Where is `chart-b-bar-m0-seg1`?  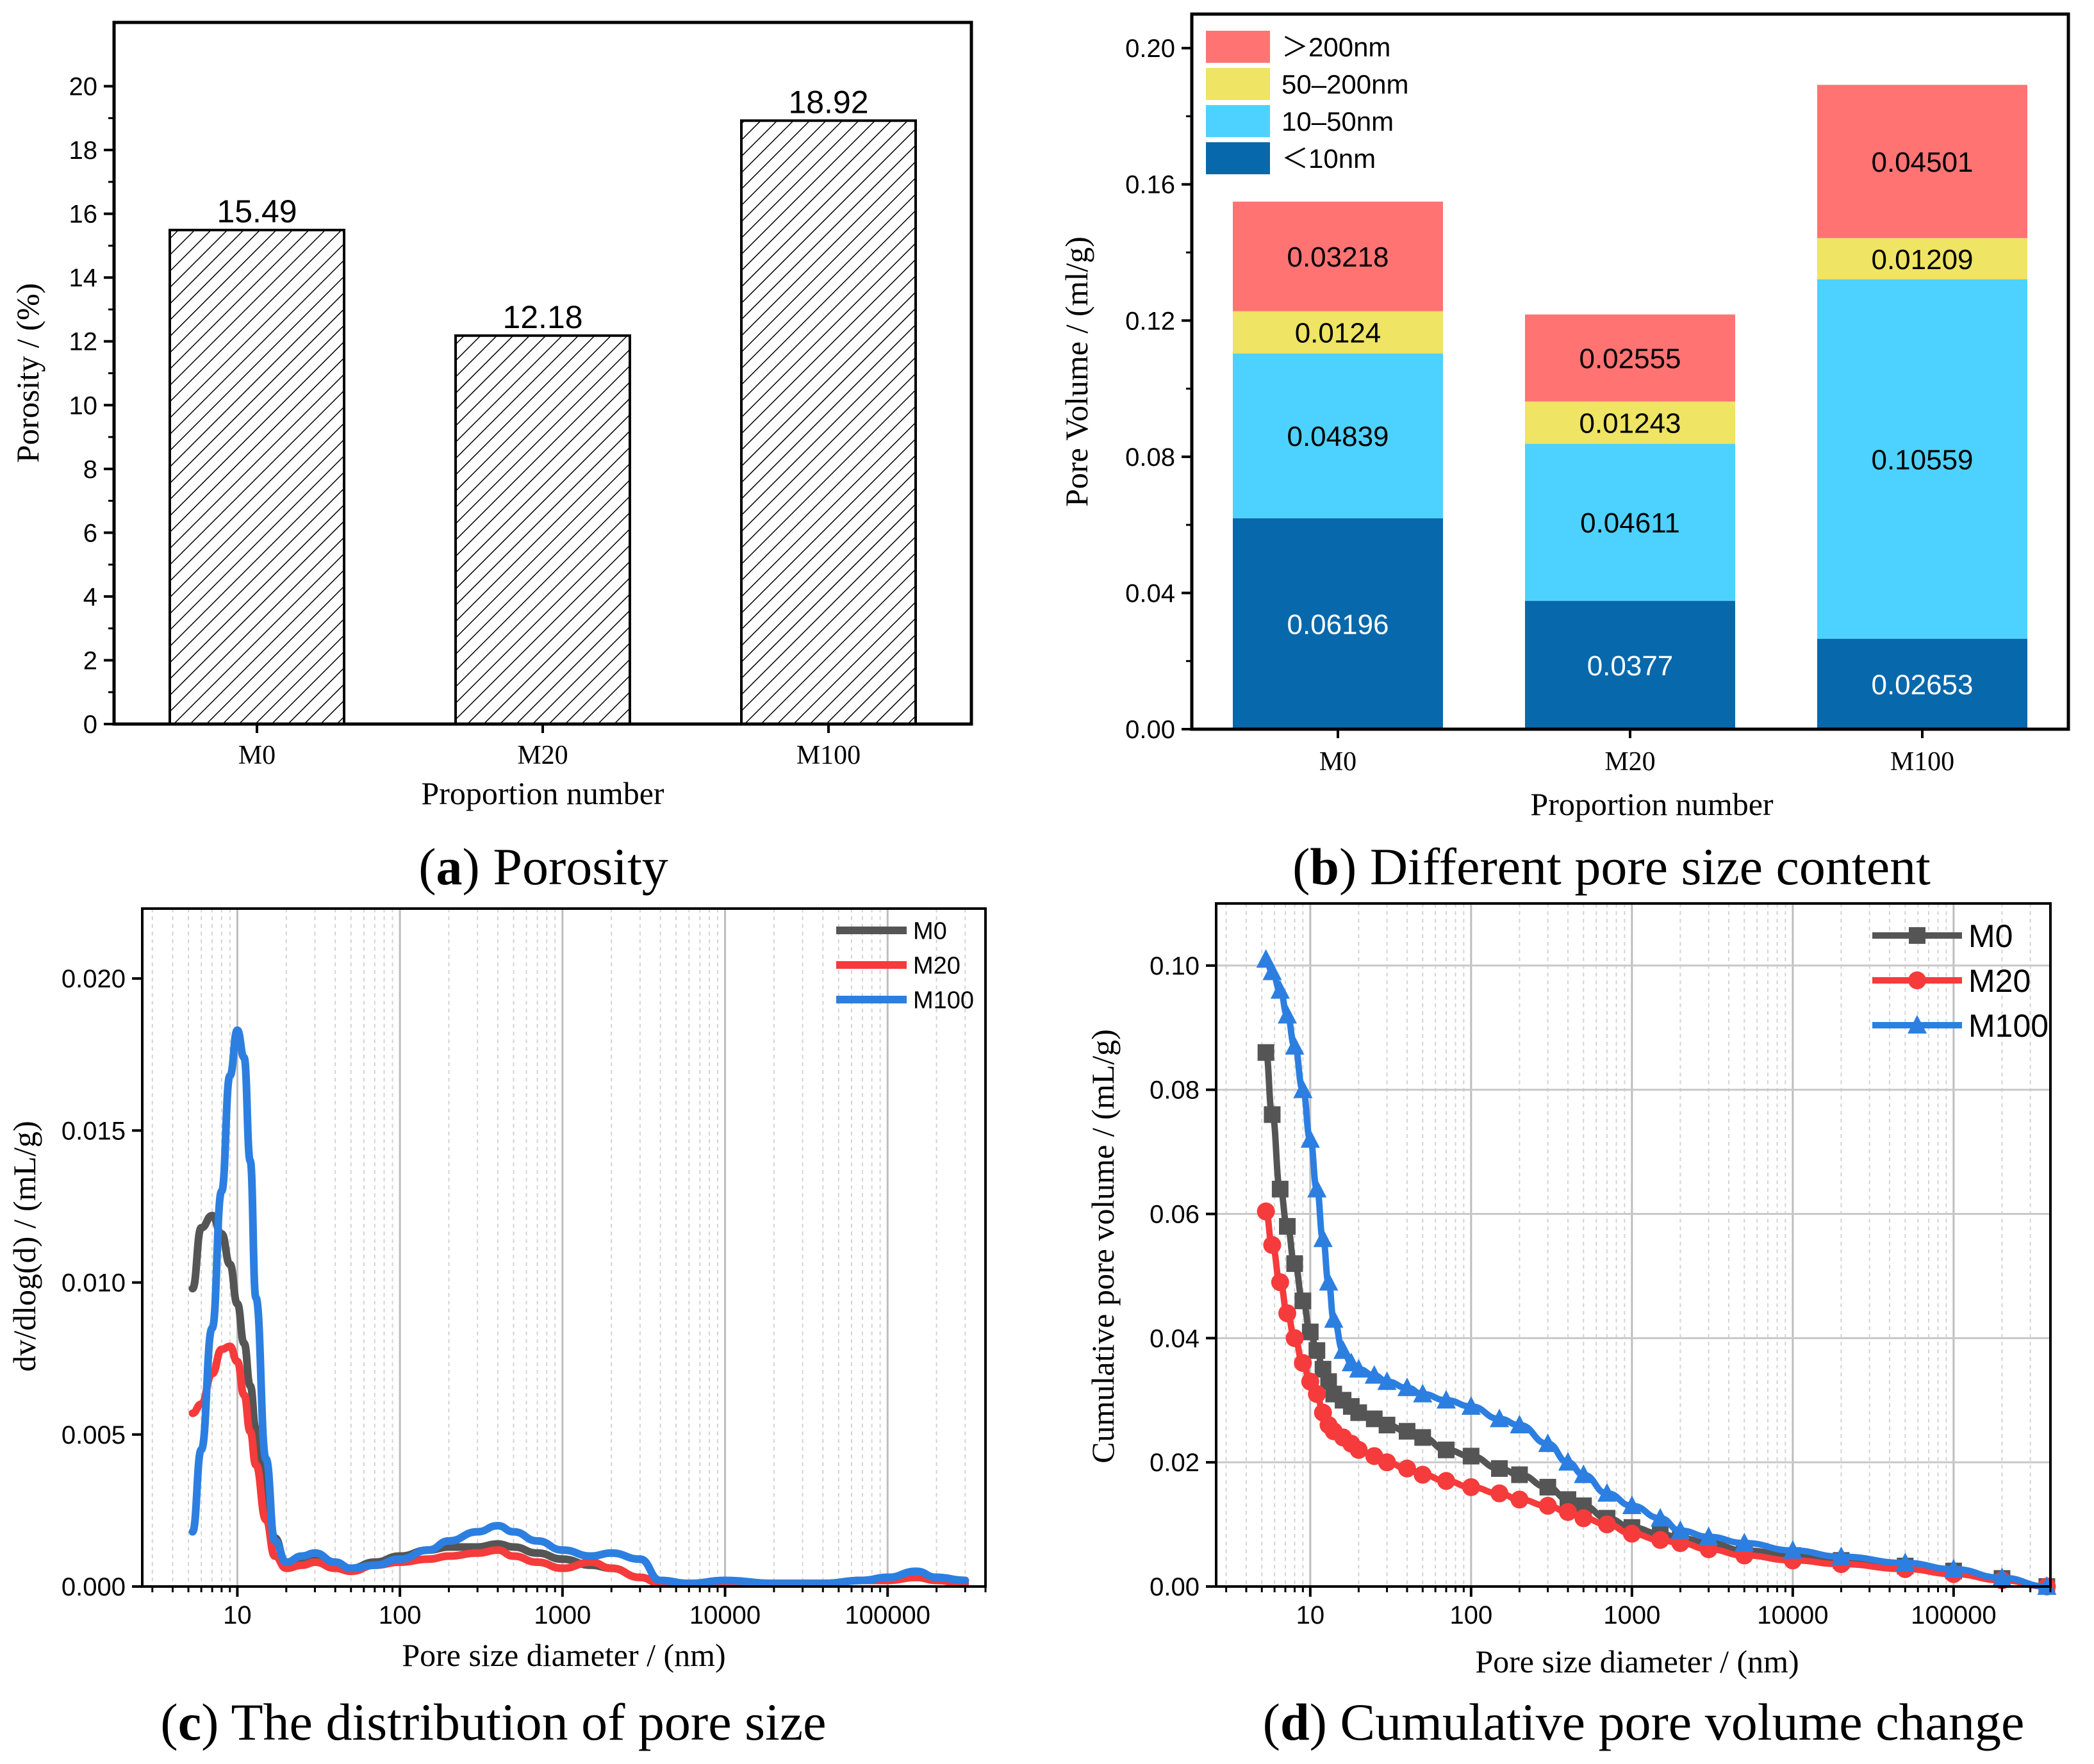
chart-b-bar-m0-seg1 is located at coordinates (1338, 435).